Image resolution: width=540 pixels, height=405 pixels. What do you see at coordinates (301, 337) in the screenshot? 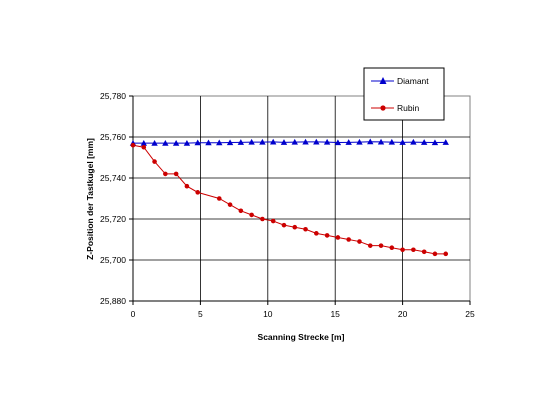
I see `x-axis-title: Scanning Strecke [m]` at bounding box center [301, 337].